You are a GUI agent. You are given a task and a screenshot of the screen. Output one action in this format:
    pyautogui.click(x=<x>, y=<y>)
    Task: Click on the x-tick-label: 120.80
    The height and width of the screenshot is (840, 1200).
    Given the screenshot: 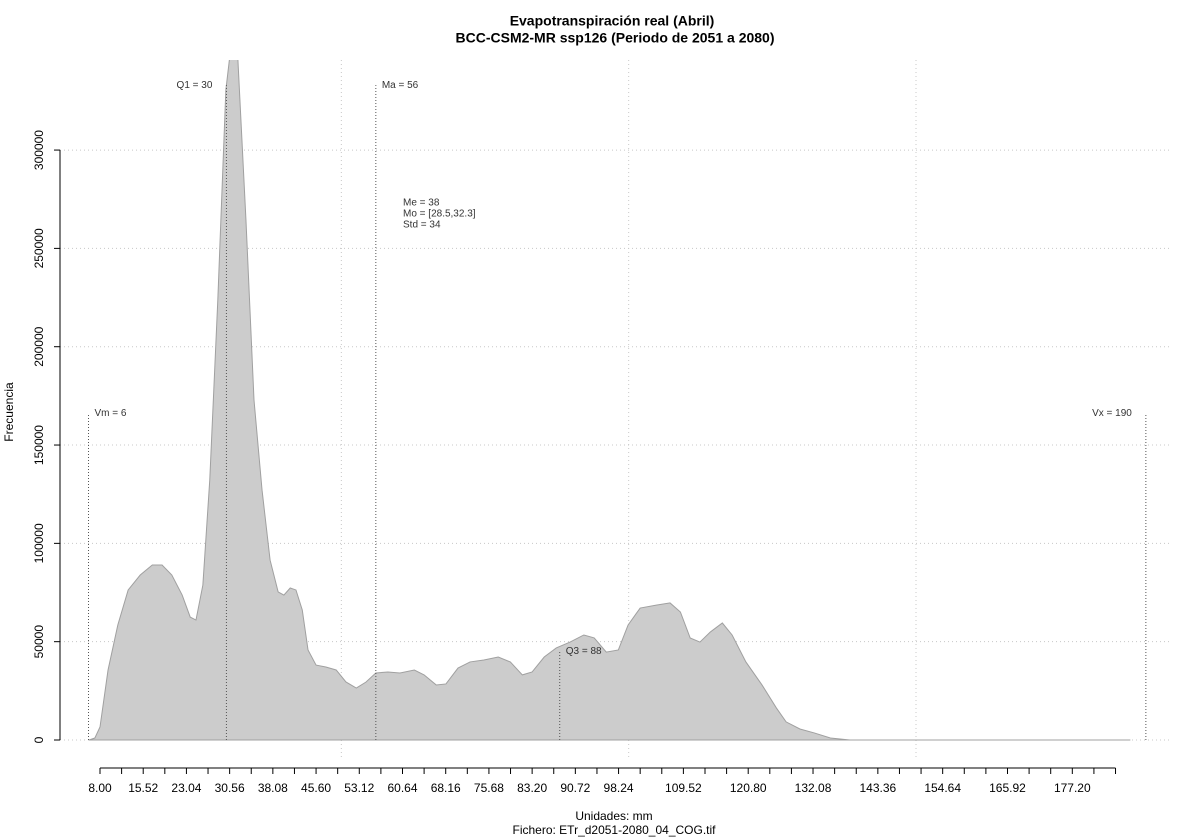 What is the action you would take?
    pyautogui.click(x=748, y=788)
    